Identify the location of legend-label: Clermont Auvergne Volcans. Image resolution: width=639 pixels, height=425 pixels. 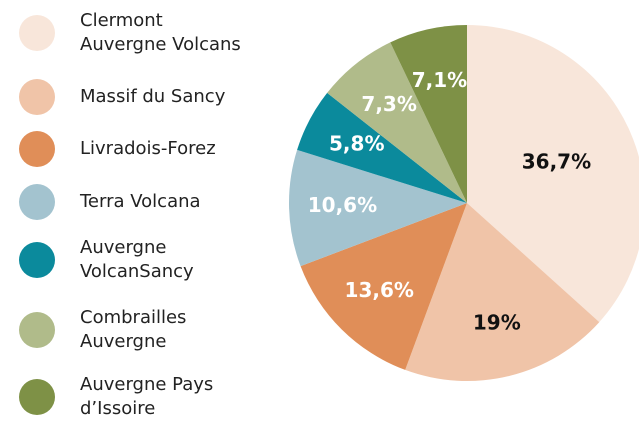
(160, 32).